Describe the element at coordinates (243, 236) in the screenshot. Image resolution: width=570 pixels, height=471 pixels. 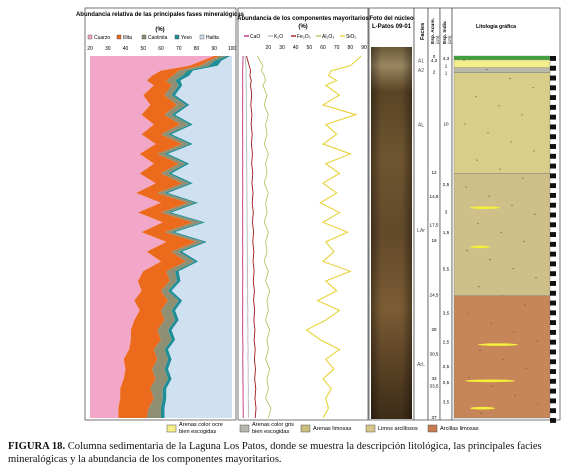
I see `line-cao` at that location.